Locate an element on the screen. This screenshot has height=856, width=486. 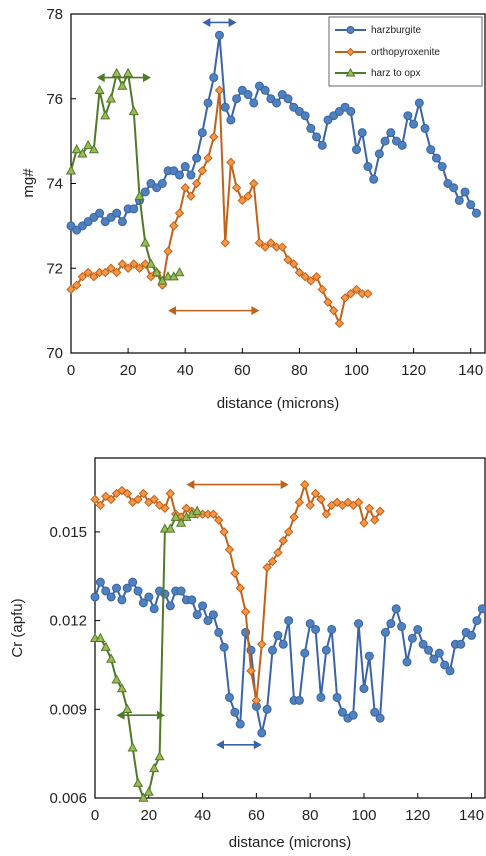
cr-y-tick-label-1: 0.009 is located at coordinates (68, 709).